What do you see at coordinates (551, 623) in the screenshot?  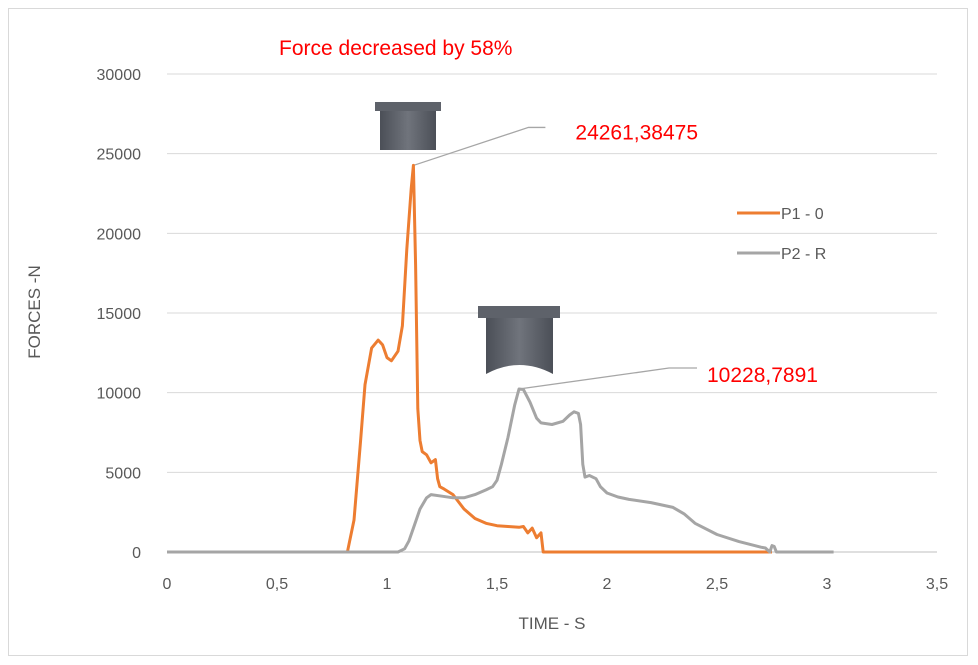 I see `x-axis-title: TIME - S` at bounding box center [551, 623].